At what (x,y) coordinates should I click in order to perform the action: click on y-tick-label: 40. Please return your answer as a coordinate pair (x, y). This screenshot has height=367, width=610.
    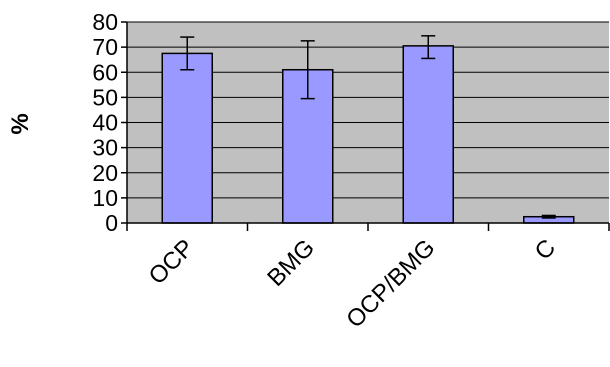
    Looking at the image, I should click on (105, 123).